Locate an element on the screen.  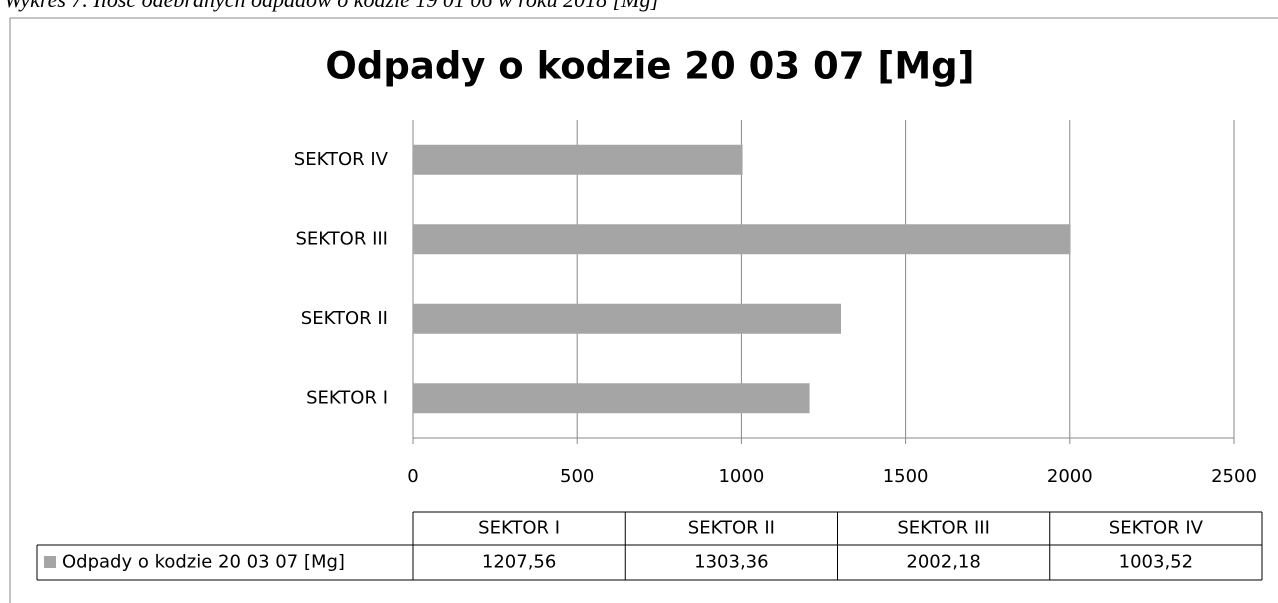
y-tick-label: SEKTOR III is located at coordinates (341, 238).